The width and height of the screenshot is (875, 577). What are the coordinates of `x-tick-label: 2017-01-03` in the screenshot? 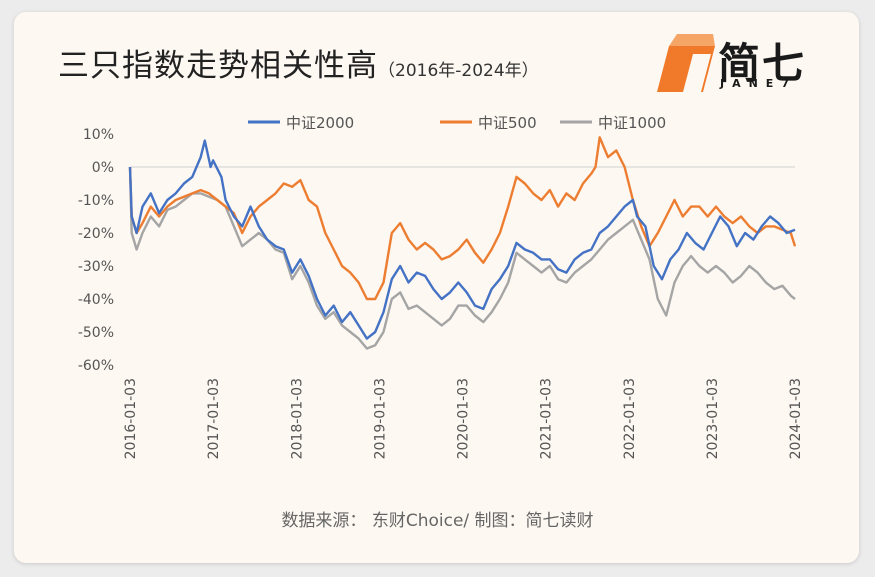 It's located at (214, 418).